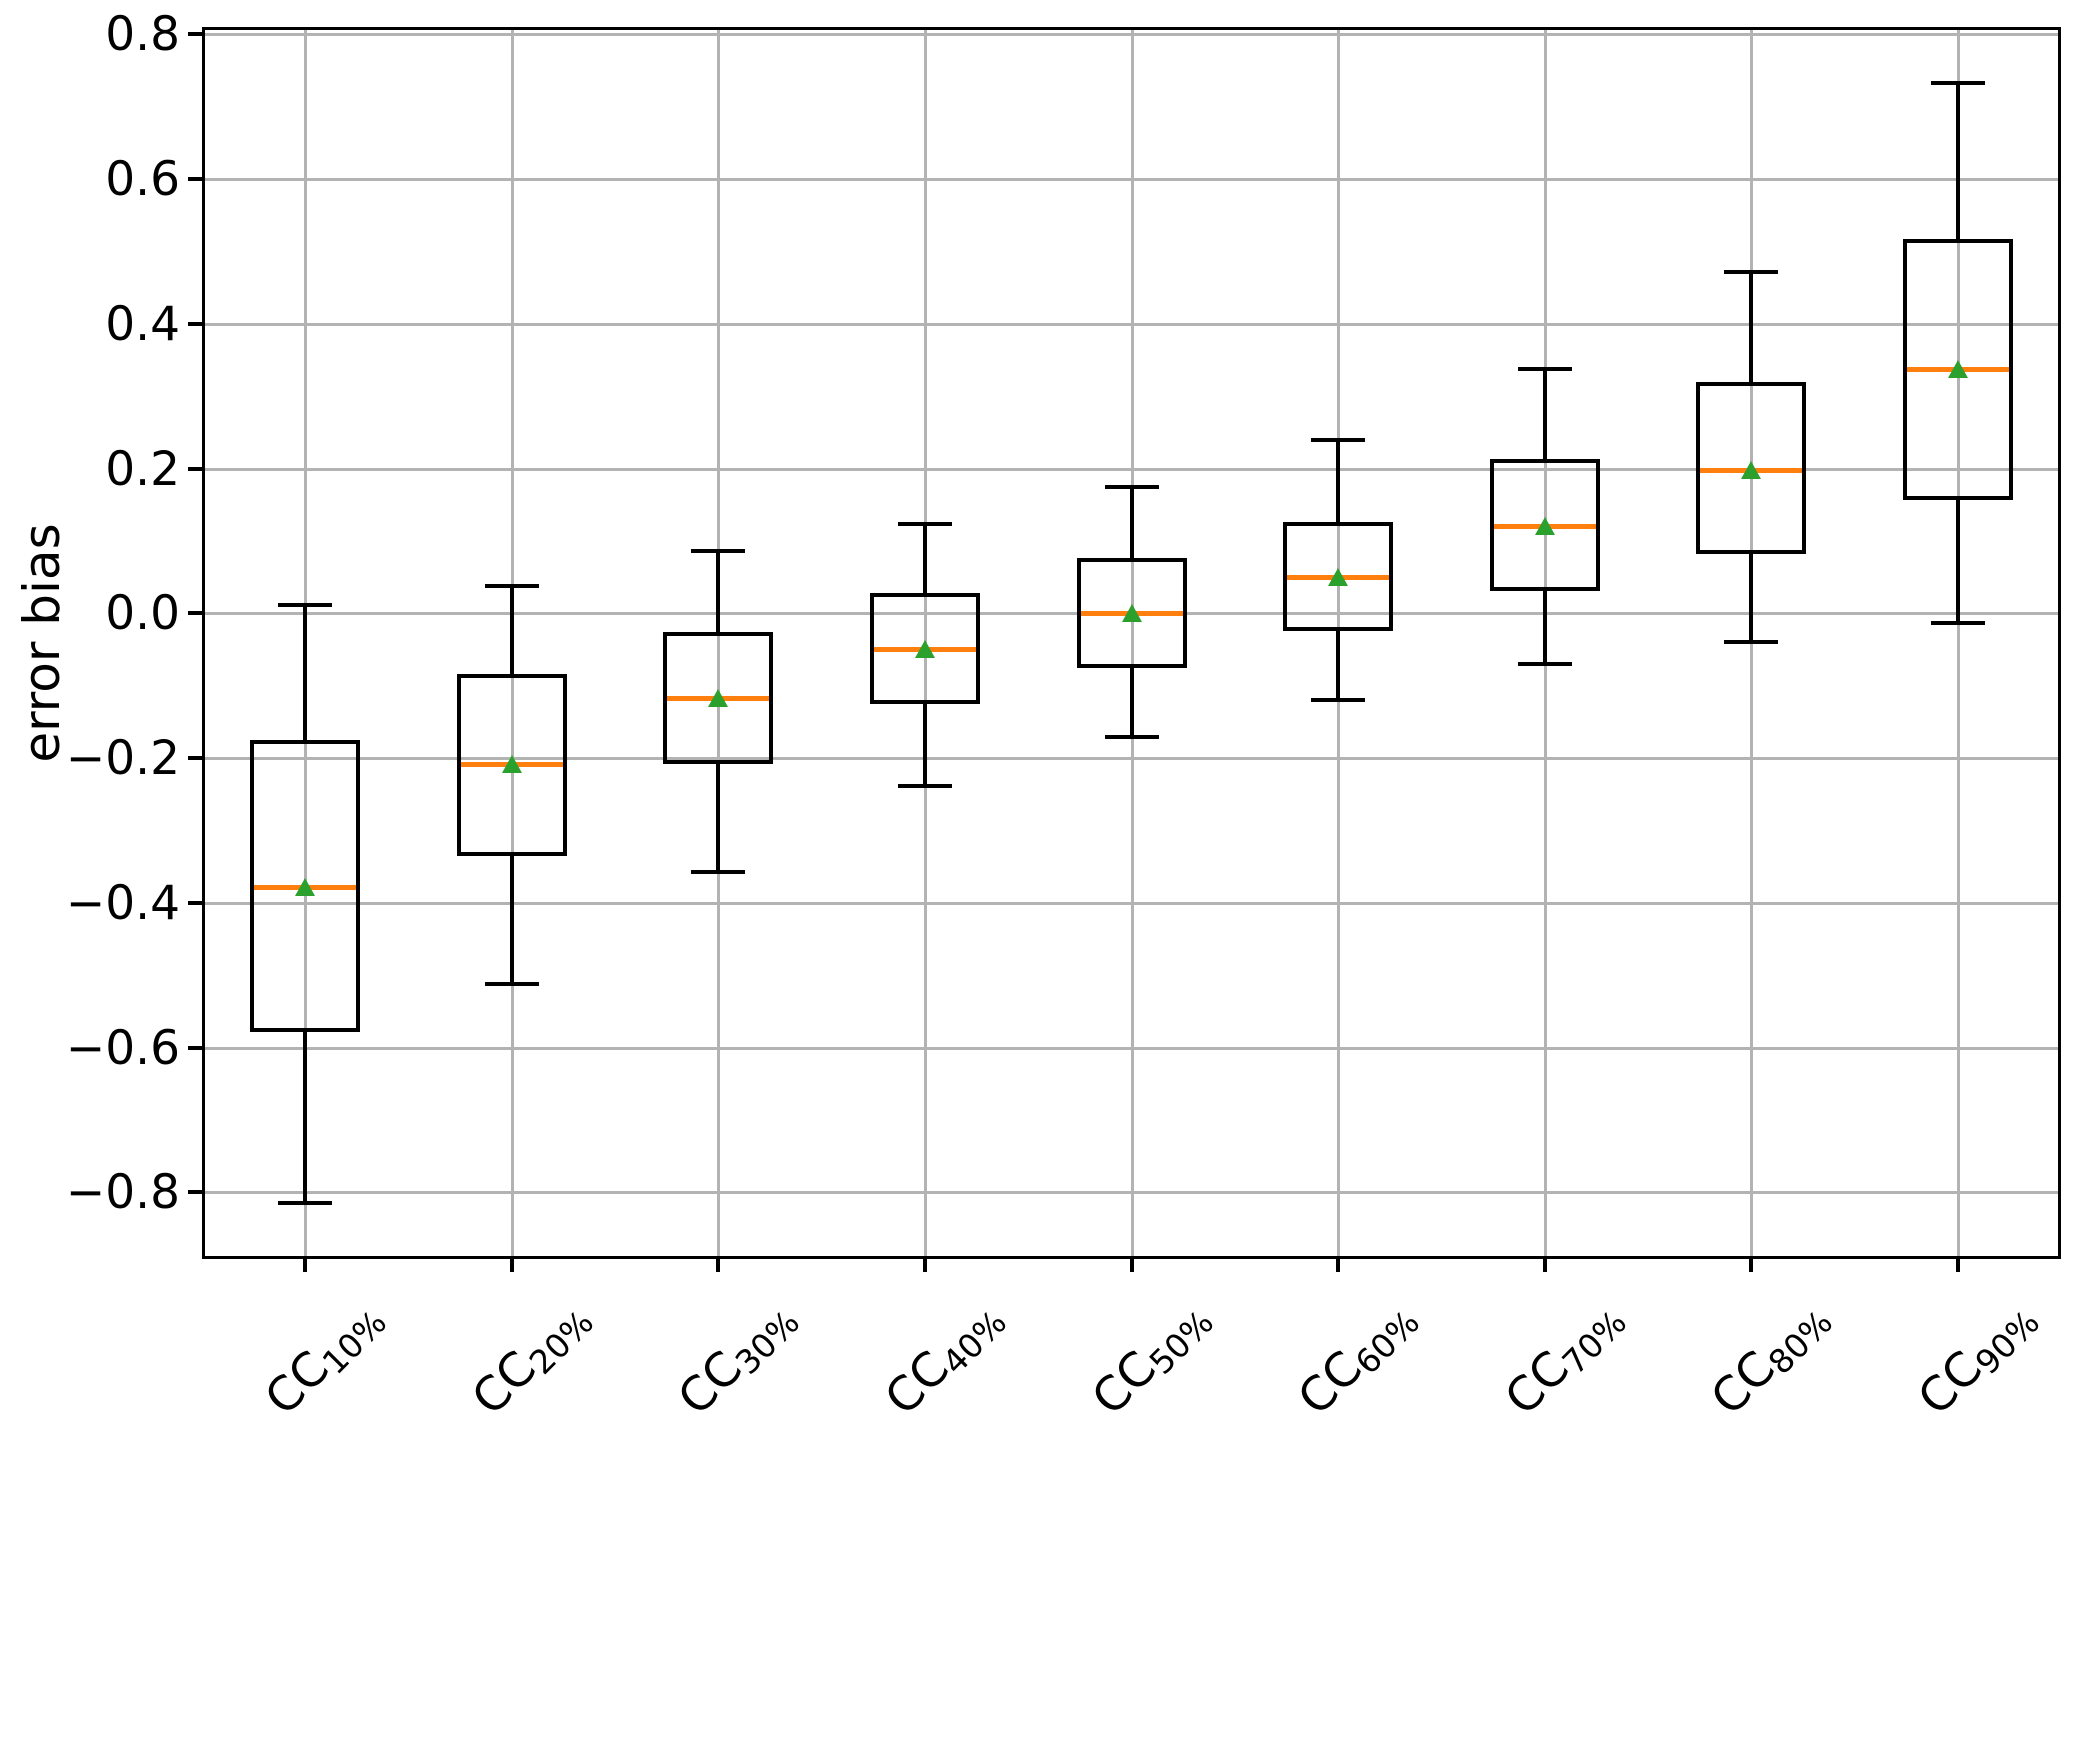  Describe the element at coordinates (122, 1192) in the screenshot. I see `y-tick-label: −0.8` at that location.